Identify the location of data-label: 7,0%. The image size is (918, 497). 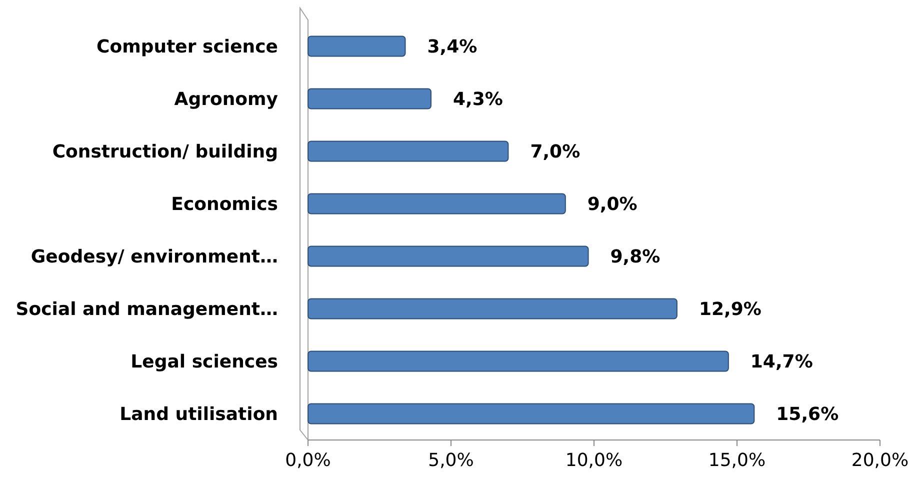
(555, 152).